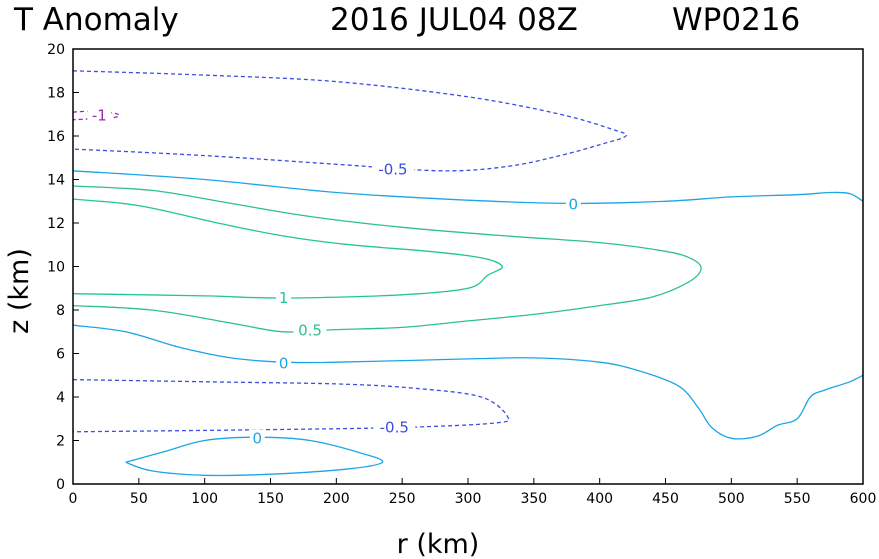  I want to click on y-tick-label: 4, so click(60, 398).